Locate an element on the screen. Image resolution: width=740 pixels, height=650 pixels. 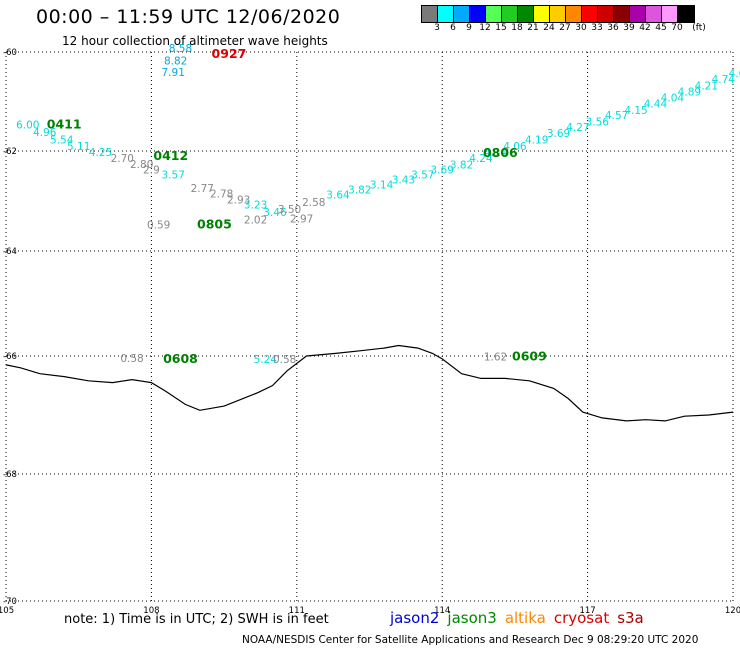
swh-label: 4.57 is located at coordinates (616, 116).